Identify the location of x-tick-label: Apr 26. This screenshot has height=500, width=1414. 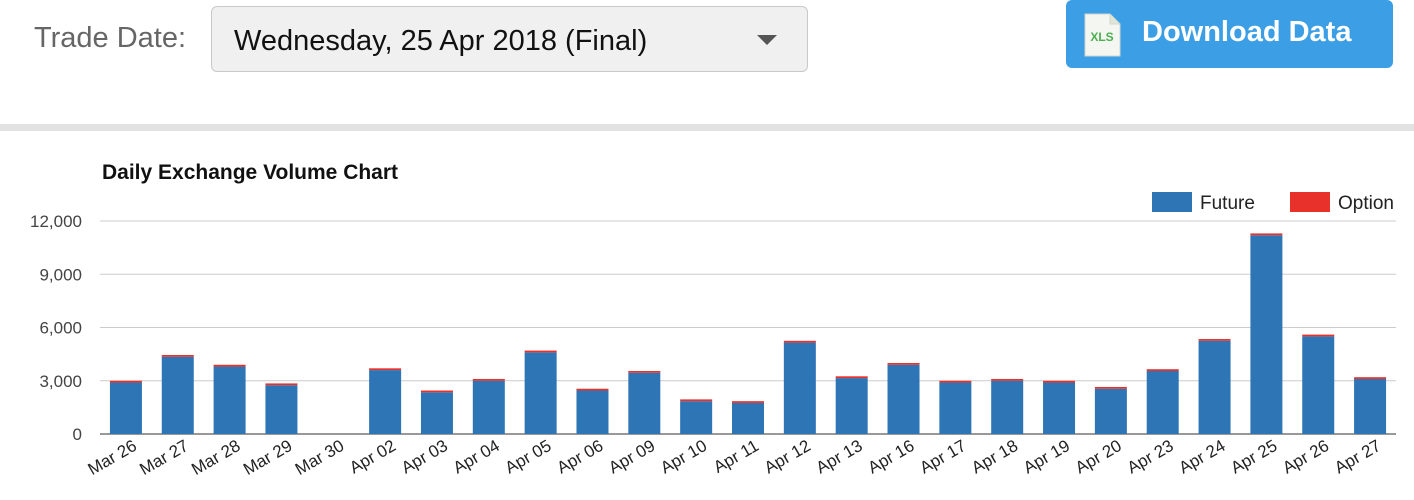
(1305, 457).